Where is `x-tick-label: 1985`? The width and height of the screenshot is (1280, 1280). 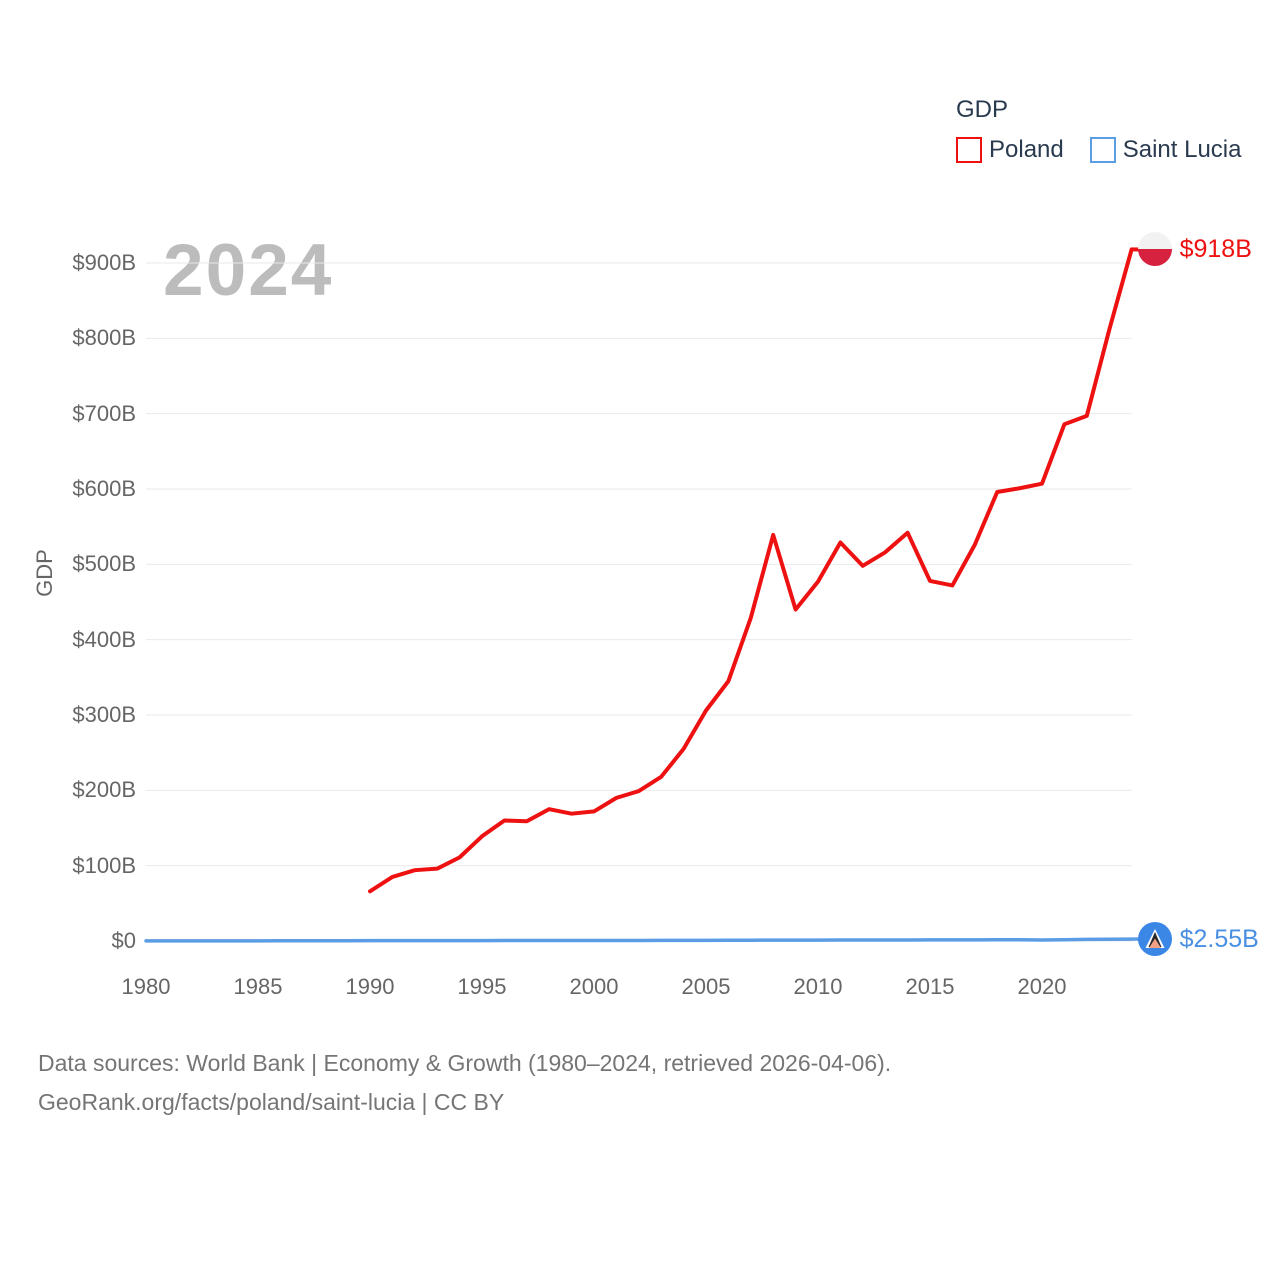 x-tick-label: 1985 is located at coordinates (258, 986).